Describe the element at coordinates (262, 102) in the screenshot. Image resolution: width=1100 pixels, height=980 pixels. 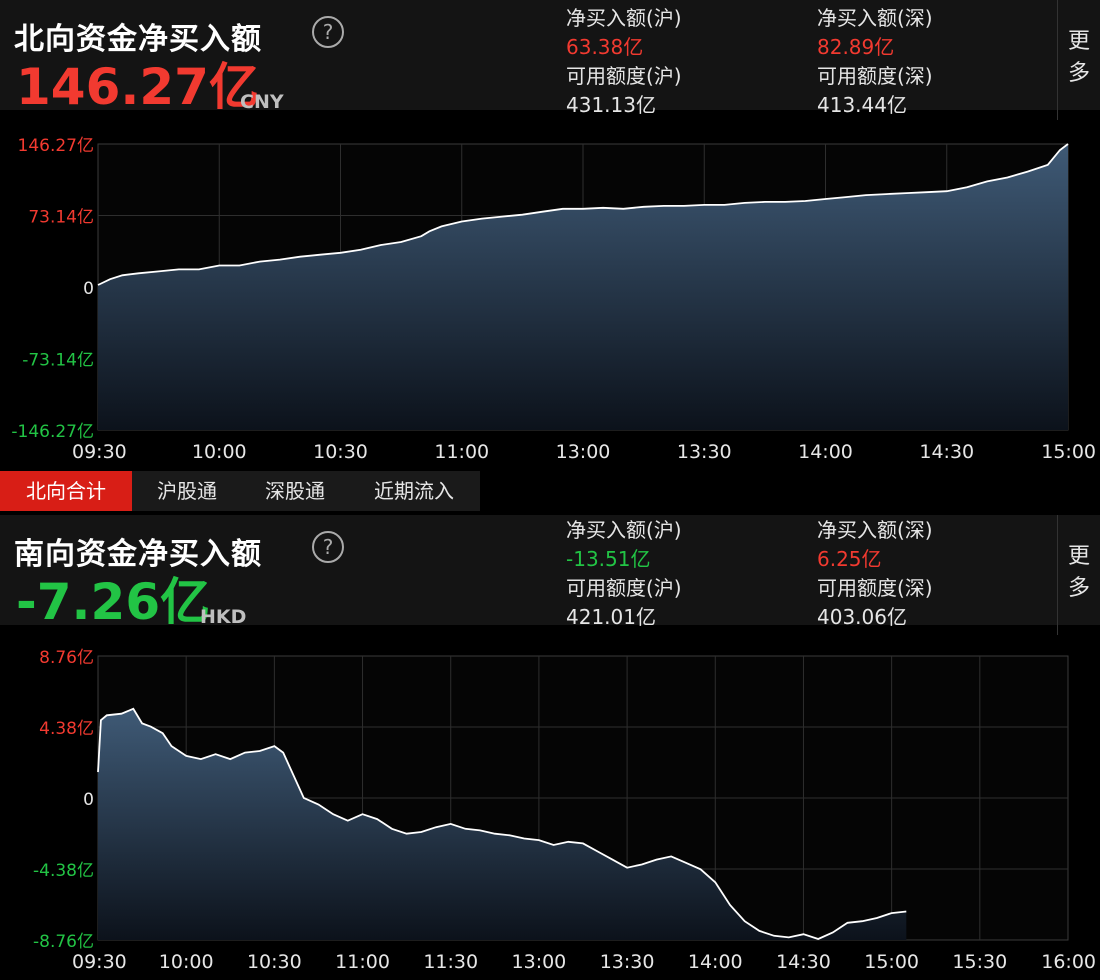
I see `north-currency: CNY` at that location.